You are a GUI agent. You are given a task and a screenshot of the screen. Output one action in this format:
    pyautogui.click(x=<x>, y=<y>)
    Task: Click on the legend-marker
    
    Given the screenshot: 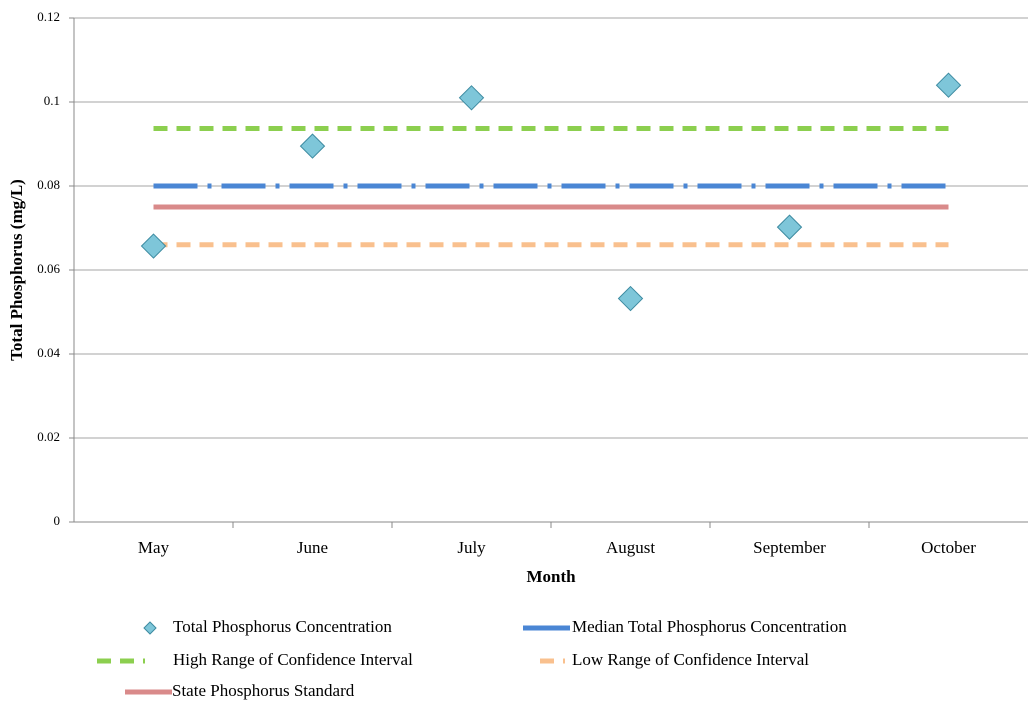 What is the action you would take?
    pyautogui.click(x=150, y=628)
    